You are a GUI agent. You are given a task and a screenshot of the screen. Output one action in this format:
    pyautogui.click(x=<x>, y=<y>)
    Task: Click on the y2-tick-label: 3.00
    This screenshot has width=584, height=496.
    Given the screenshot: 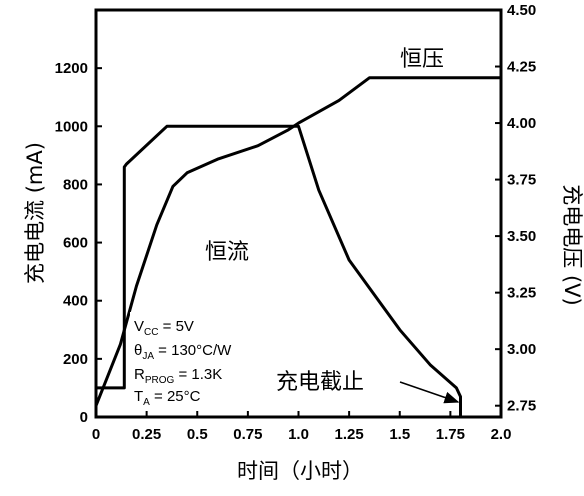 What is the action you would take?
    pyautogui.click(x=521, y=349)
    